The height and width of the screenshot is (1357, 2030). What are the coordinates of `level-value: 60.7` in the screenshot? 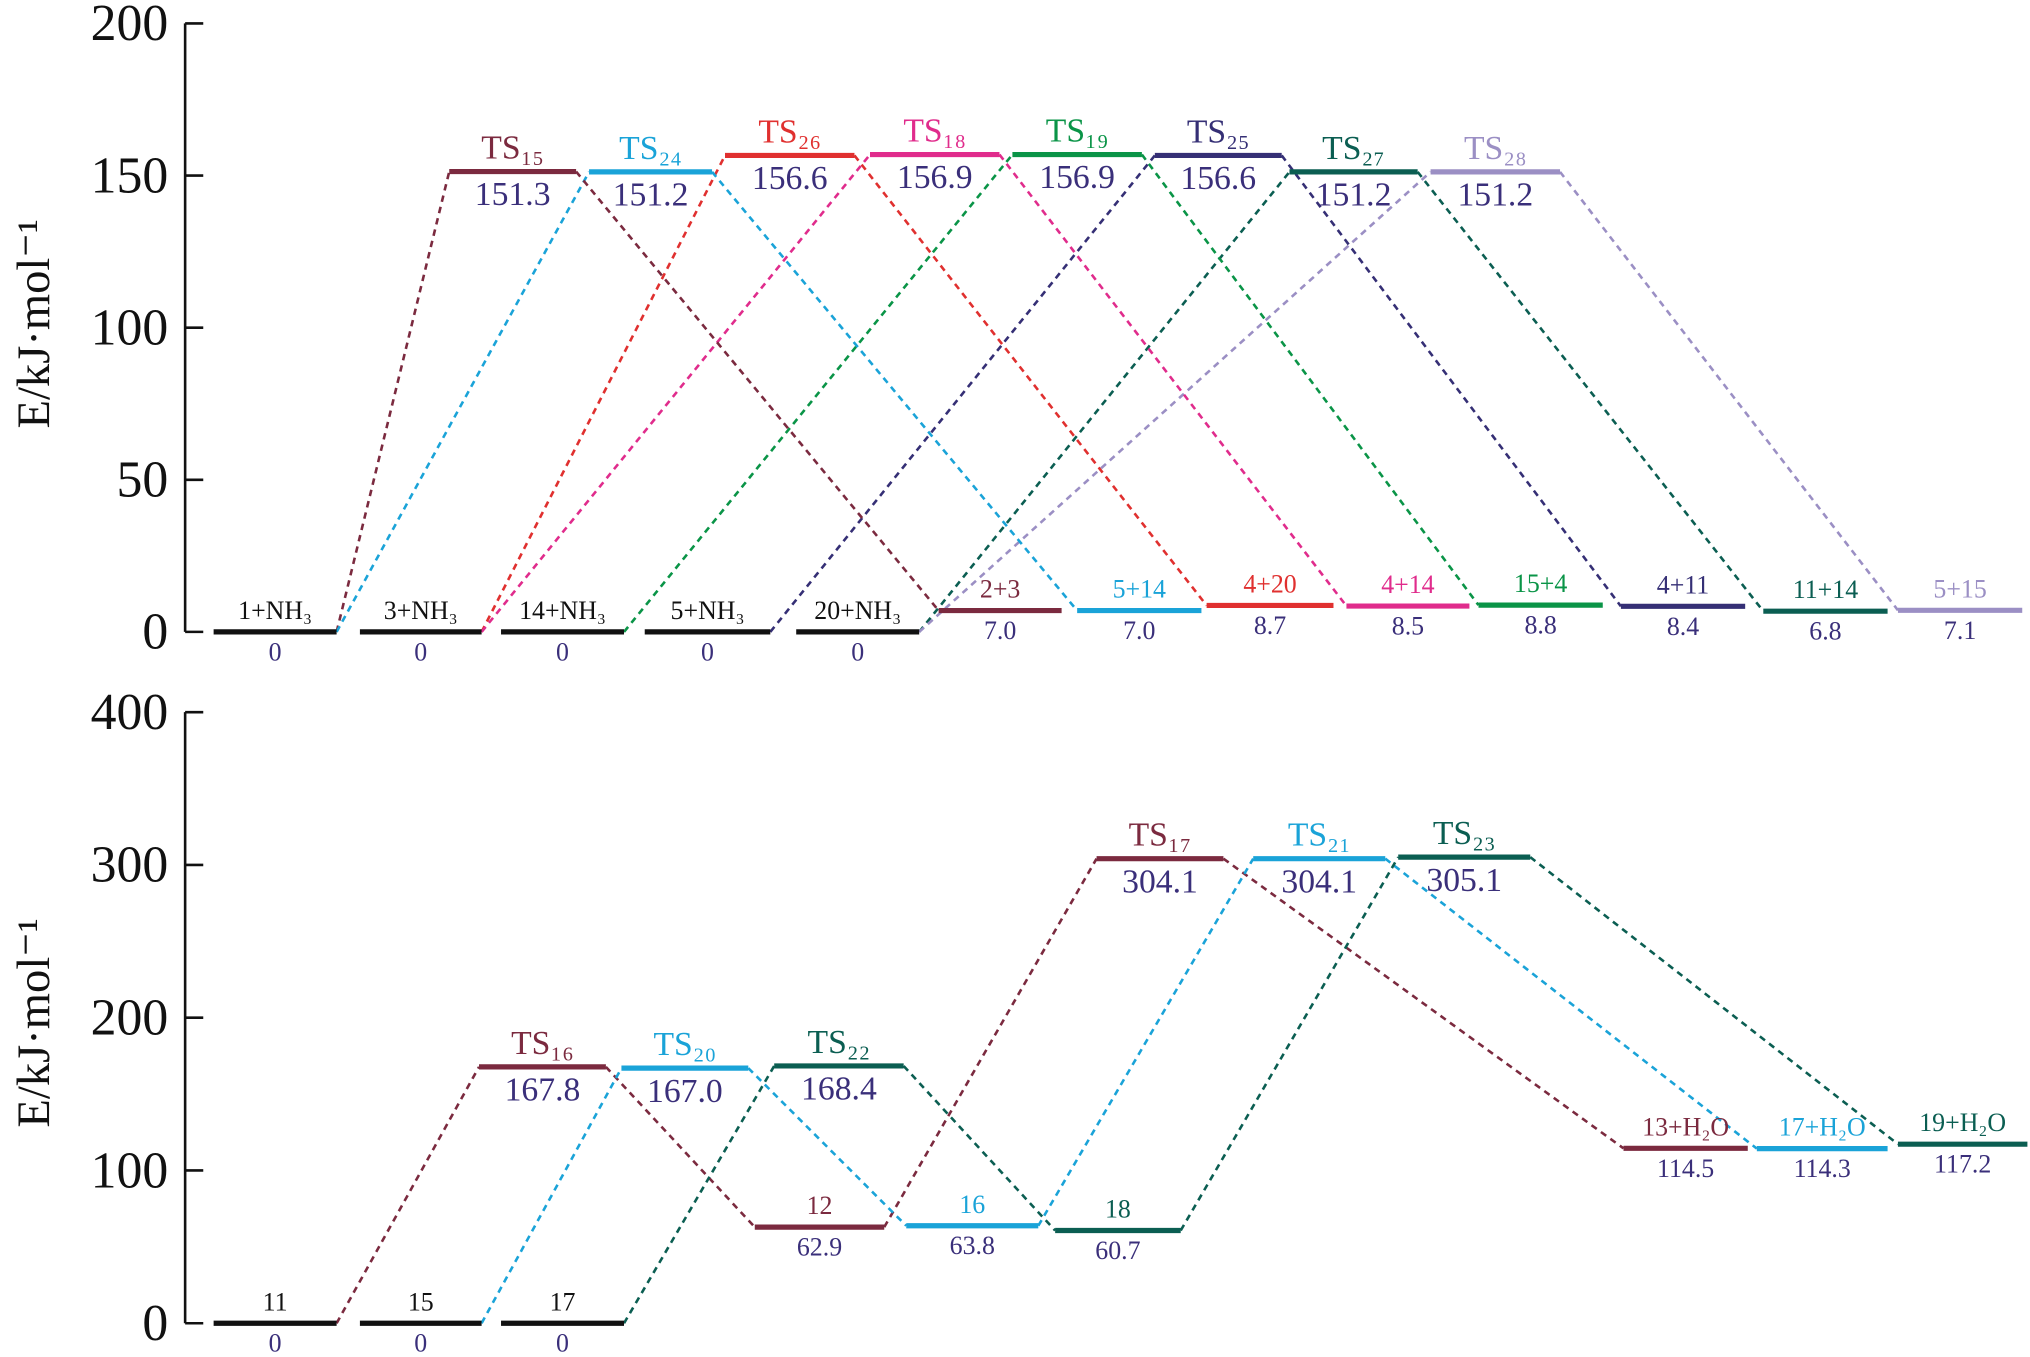 It's located at (1117, 1250).